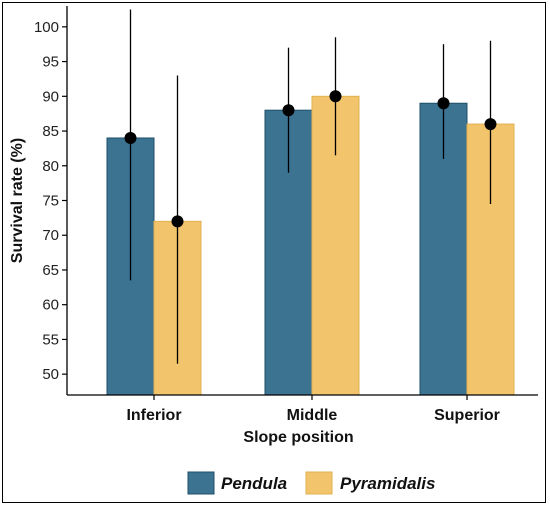 The height and width of the screenshot is (507, 550). Describe the element at coordinates (50, 270) in the screenshot. I see `y-tick-label: 65` at that location.